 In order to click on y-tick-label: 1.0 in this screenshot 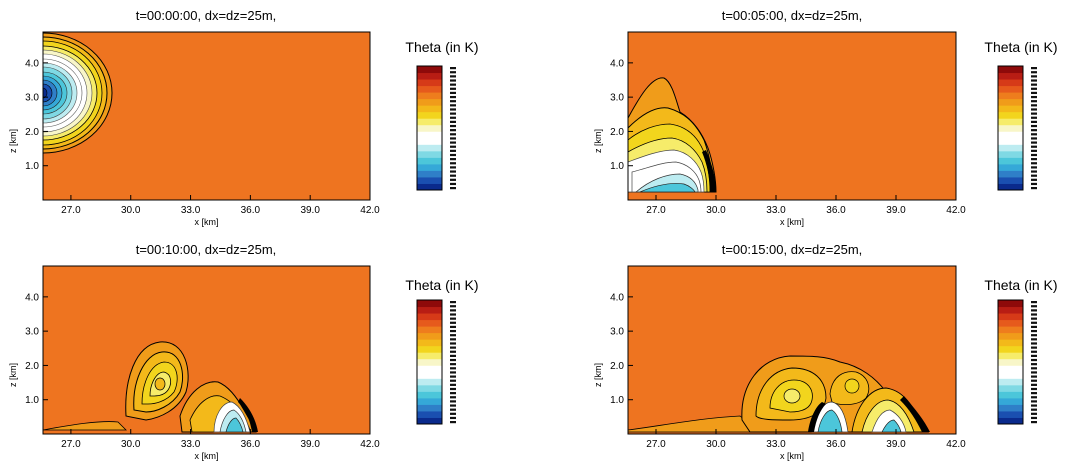, I will do `click(617, 166)`.